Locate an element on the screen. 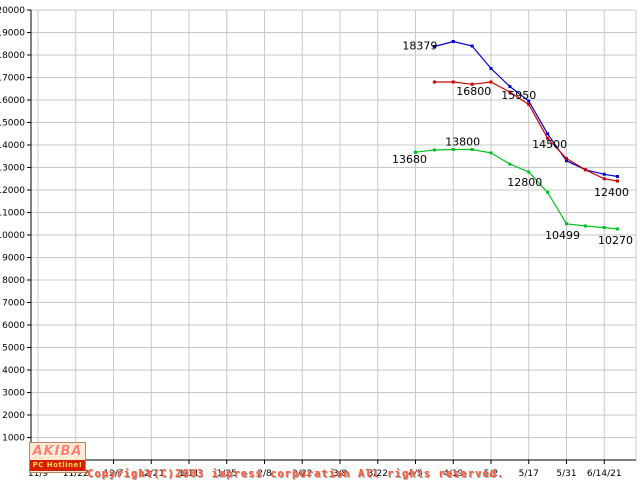 The image size is (640, 480). x-axis-label: 5/17 is located at coordinates (529, 474).